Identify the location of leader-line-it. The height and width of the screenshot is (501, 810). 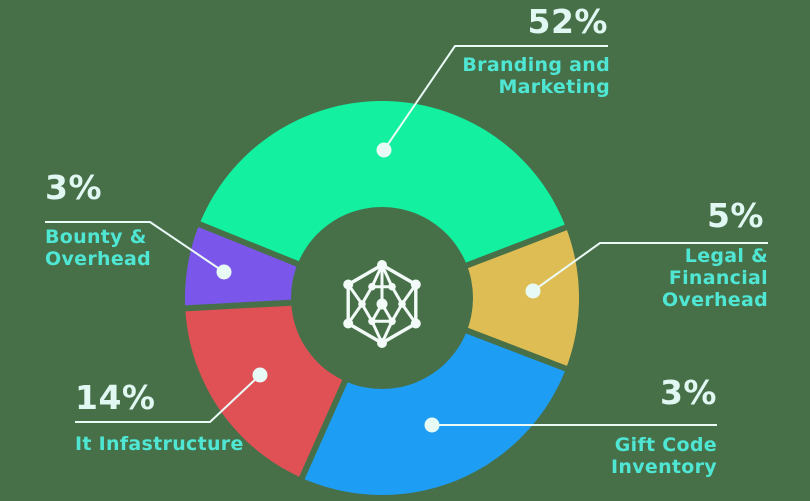
(168, 398).